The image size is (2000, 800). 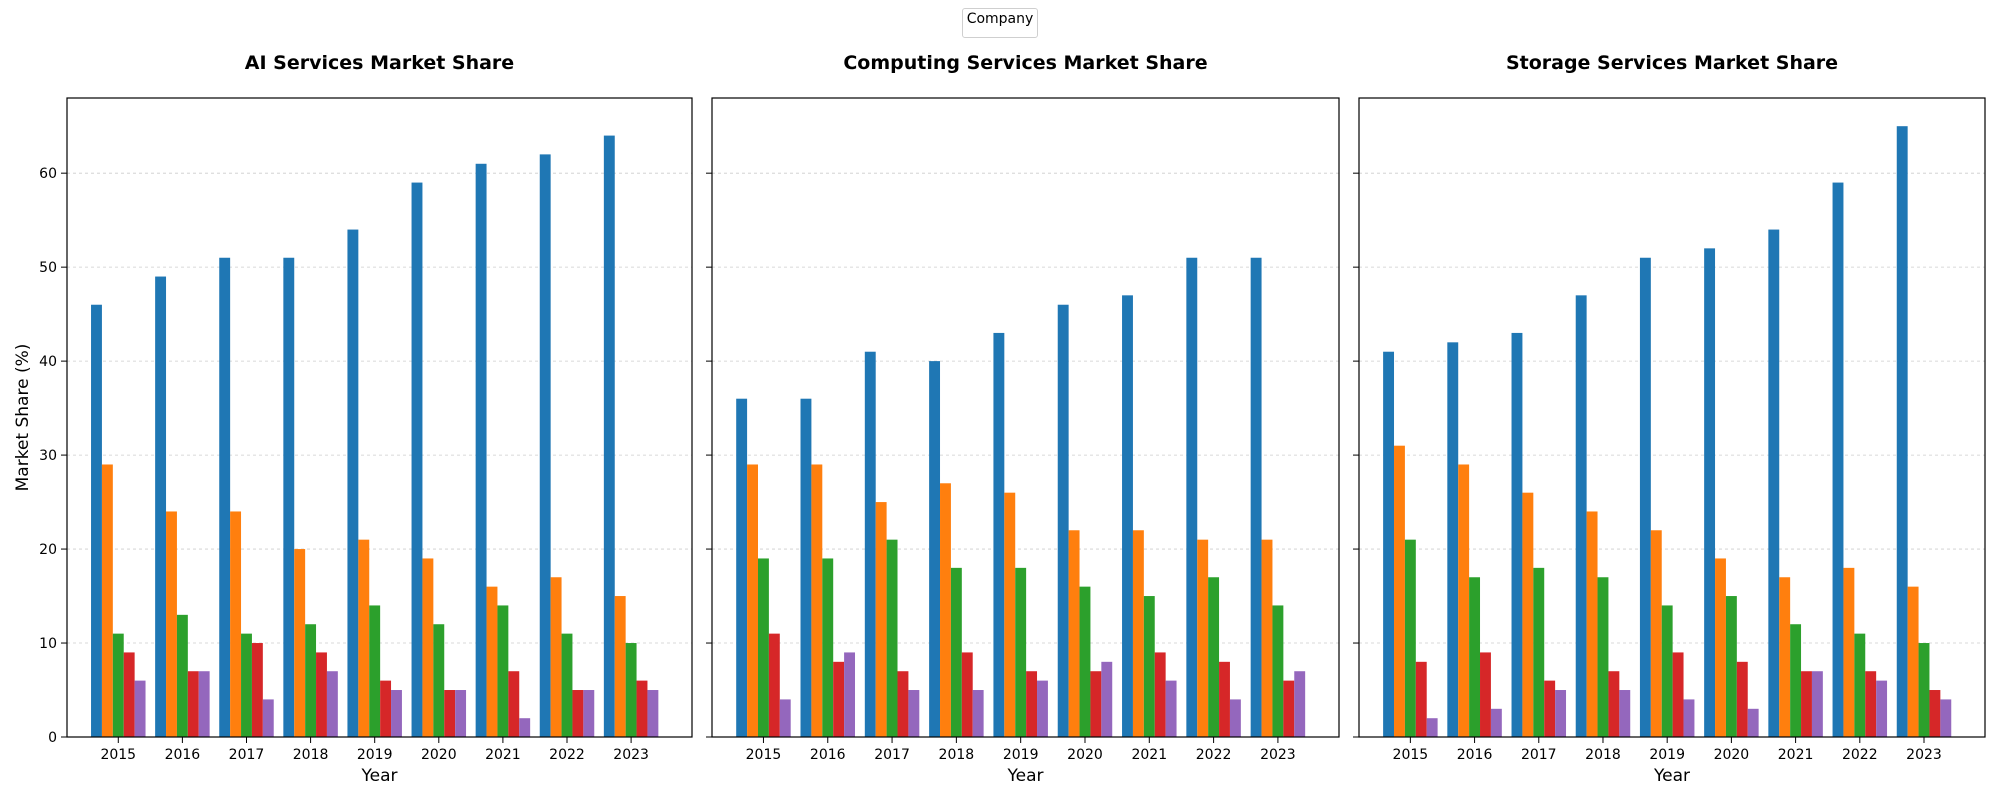 I want to click on chart-title: Storage Services Market Share, so click(x=1672, y=63).